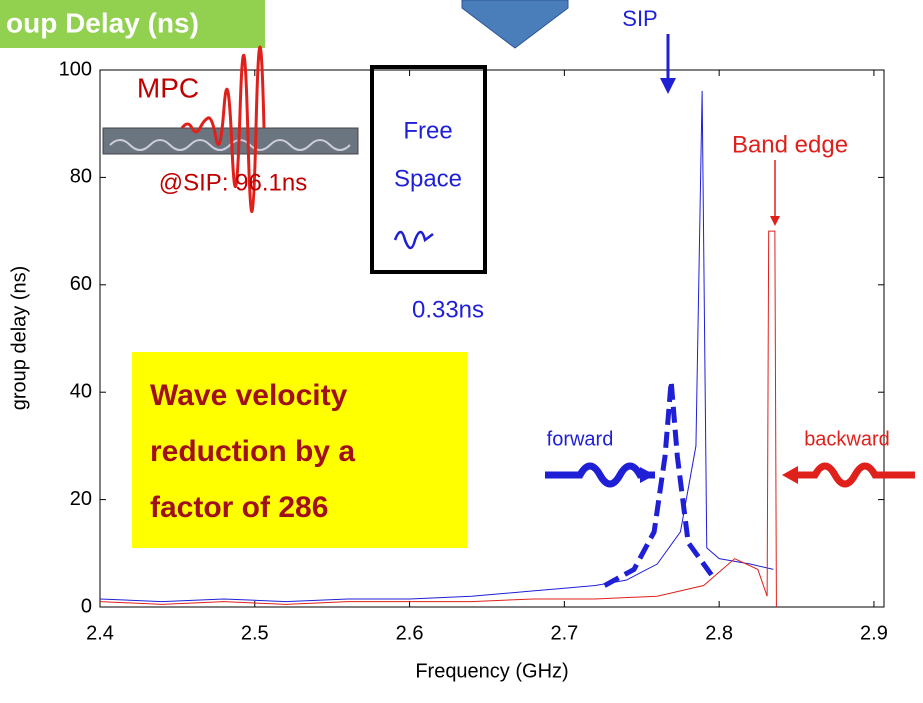 This screenshot has width=923, height=703. What do you see at coordinates (874, 633) in the screenshot?
I see `x-tick-label: 2.9` at bounding box center [874, 633].